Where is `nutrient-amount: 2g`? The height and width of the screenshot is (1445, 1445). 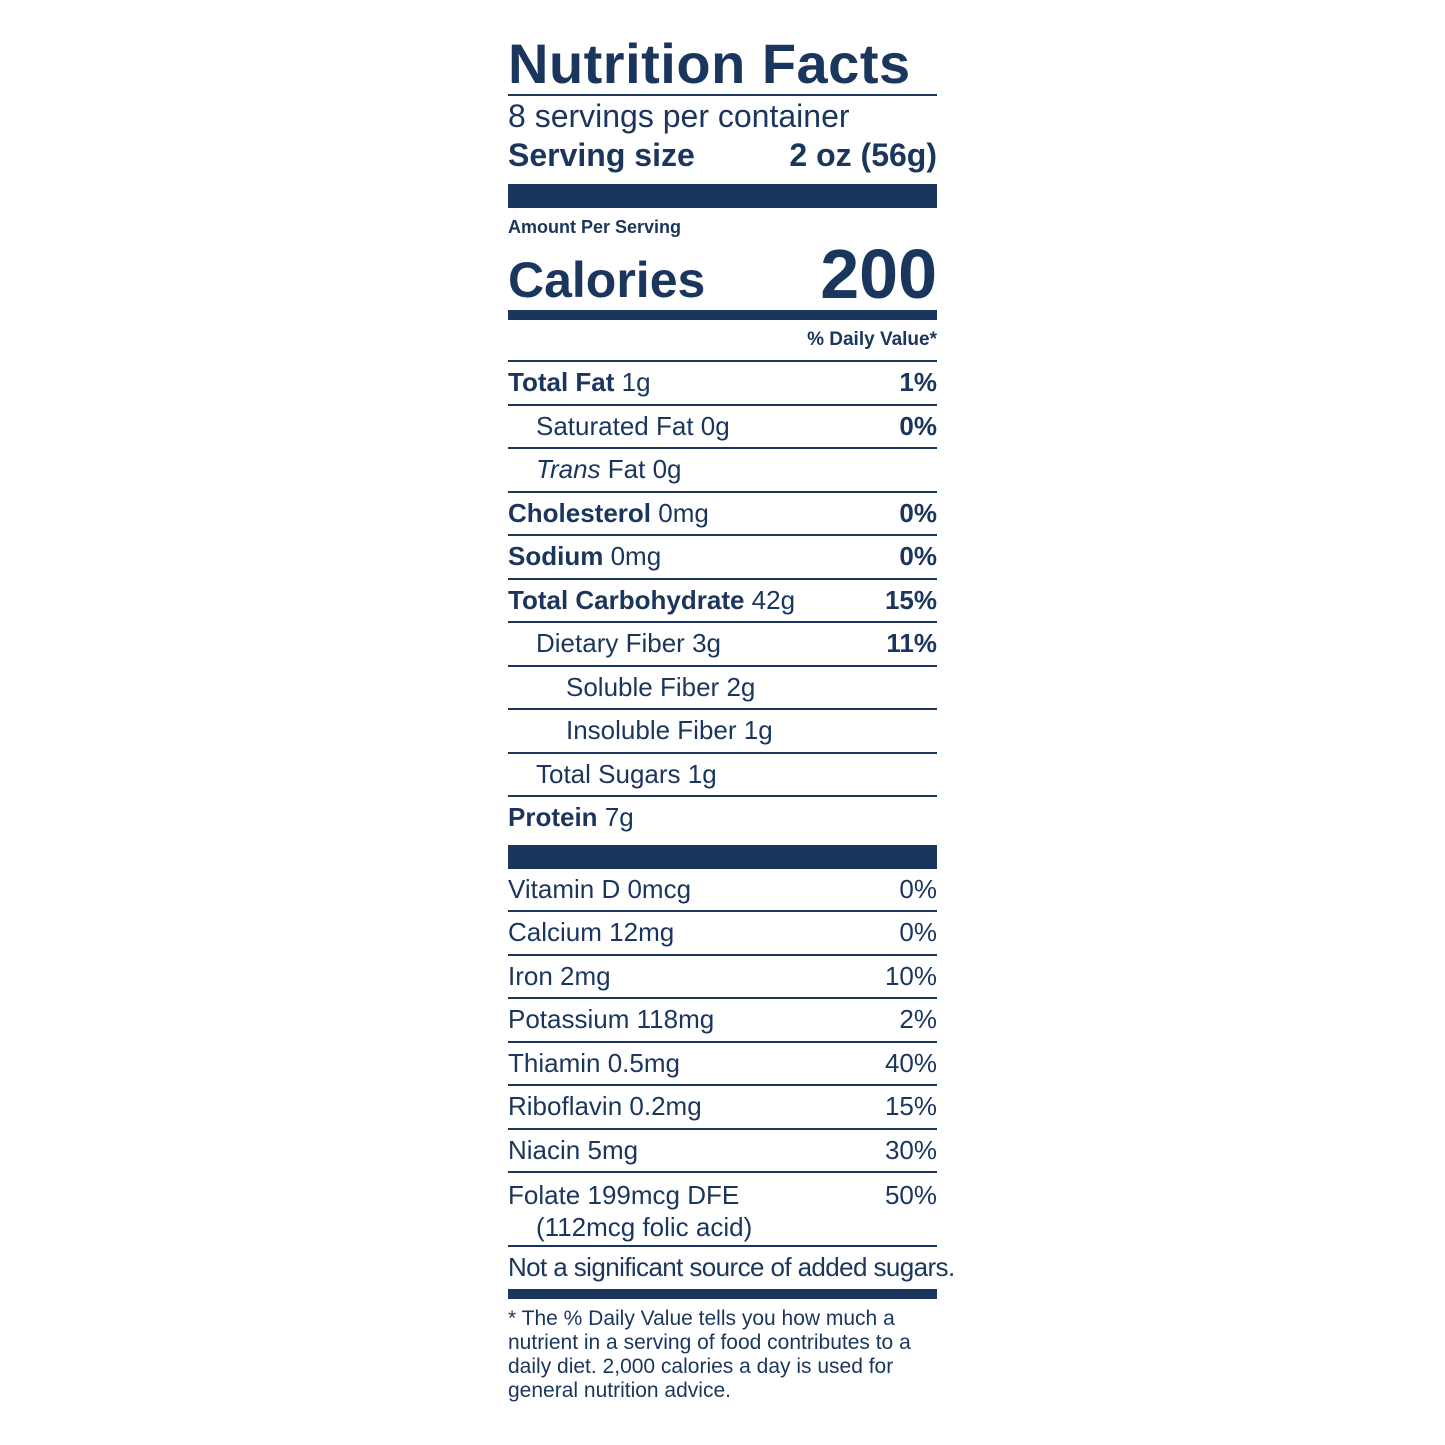 nutrient-amount: 2g is located at coordinates (741, 686).